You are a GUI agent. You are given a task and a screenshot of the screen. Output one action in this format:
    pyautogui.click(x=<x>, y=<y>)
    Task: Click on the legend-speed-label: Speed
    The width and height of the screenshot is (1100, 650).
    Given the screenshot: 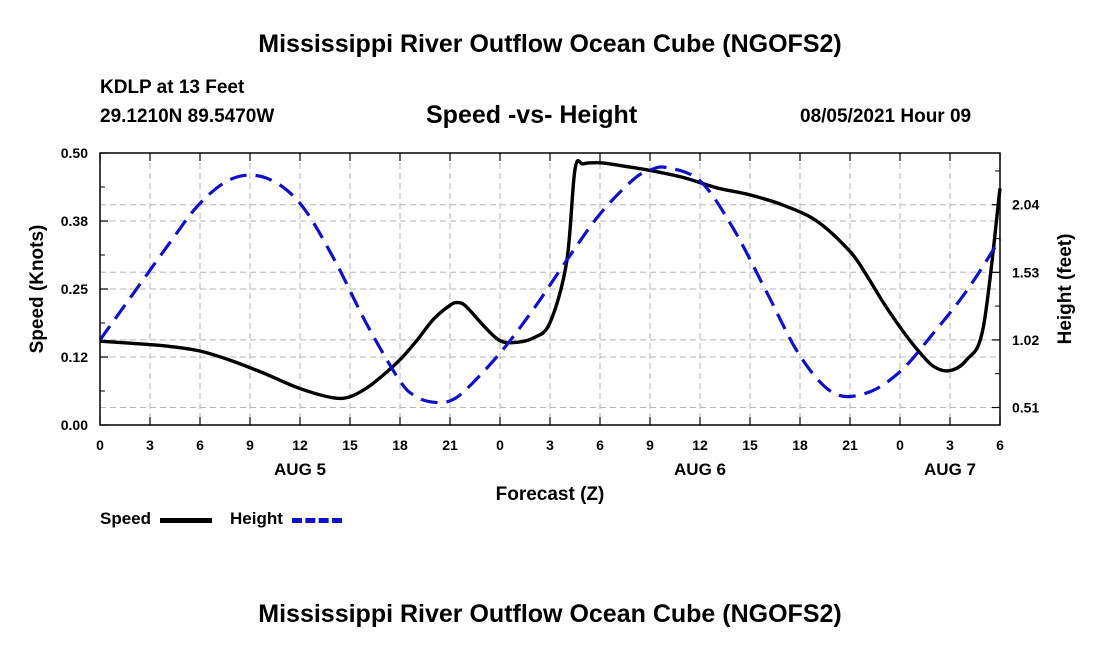 What is the action you would take?
    pyautogui.click(x=126, y=518)
    